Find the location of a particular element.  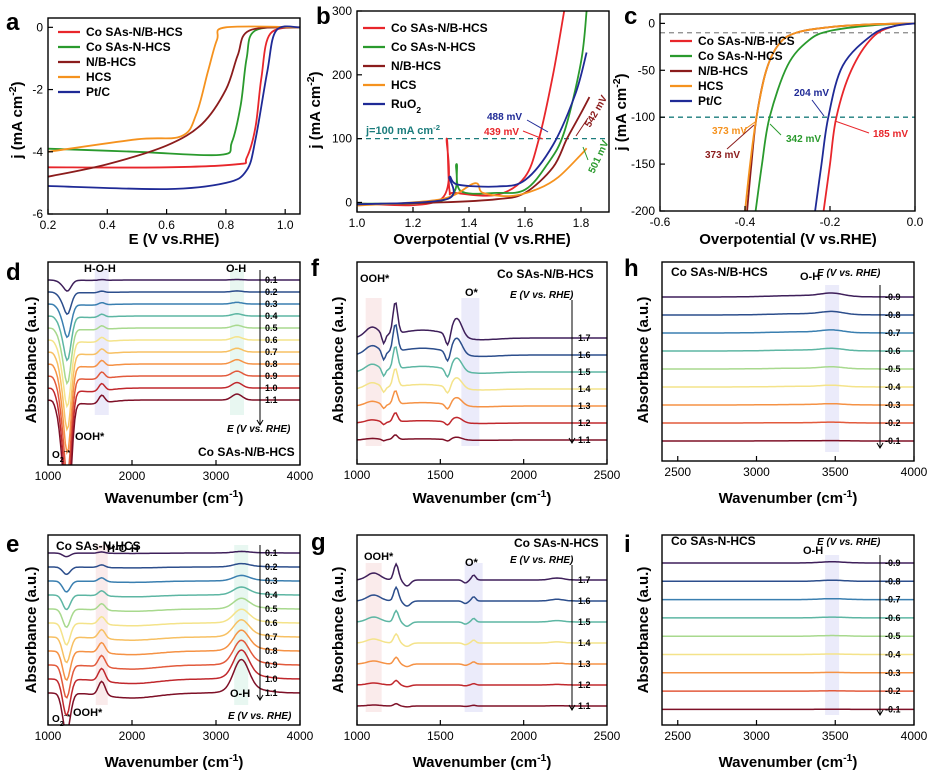

y-tick-label: -100 is located at coordinates (643, 117).